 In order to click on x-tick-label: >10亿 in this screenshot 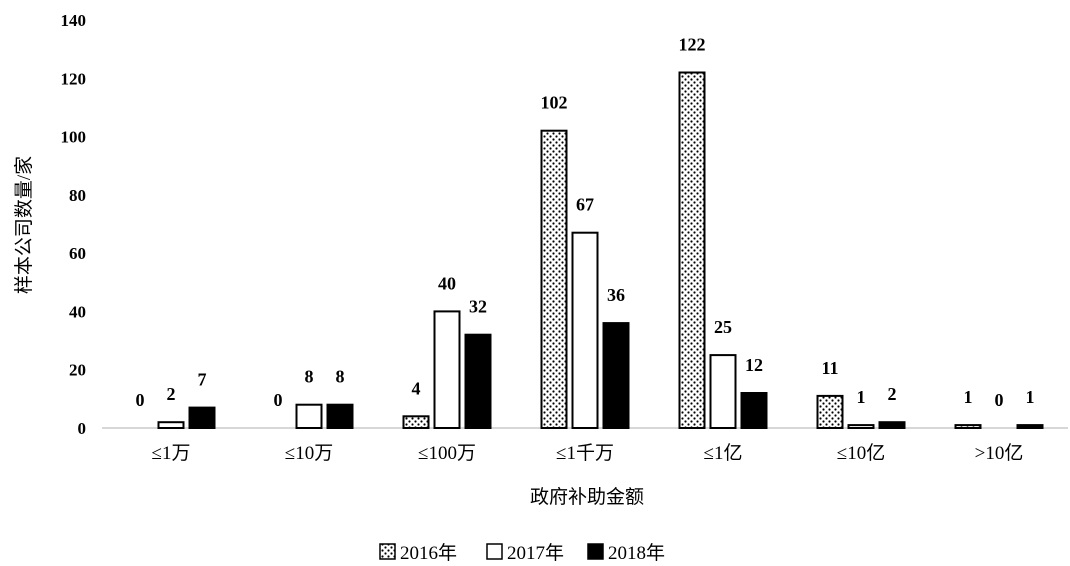, I will do `click(999, 453)`.